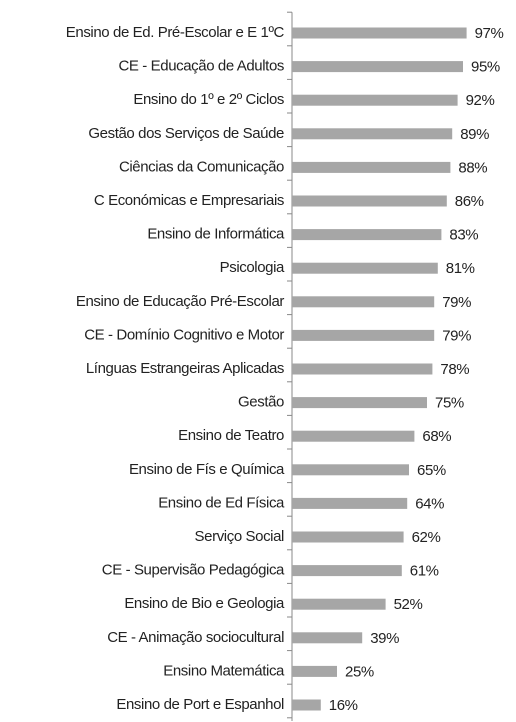 This screenshot has width=516, height=722. Describe the element at coordinates (224, 670) in the screenshot. I see `category-label: Ensino Matemática` at that location.